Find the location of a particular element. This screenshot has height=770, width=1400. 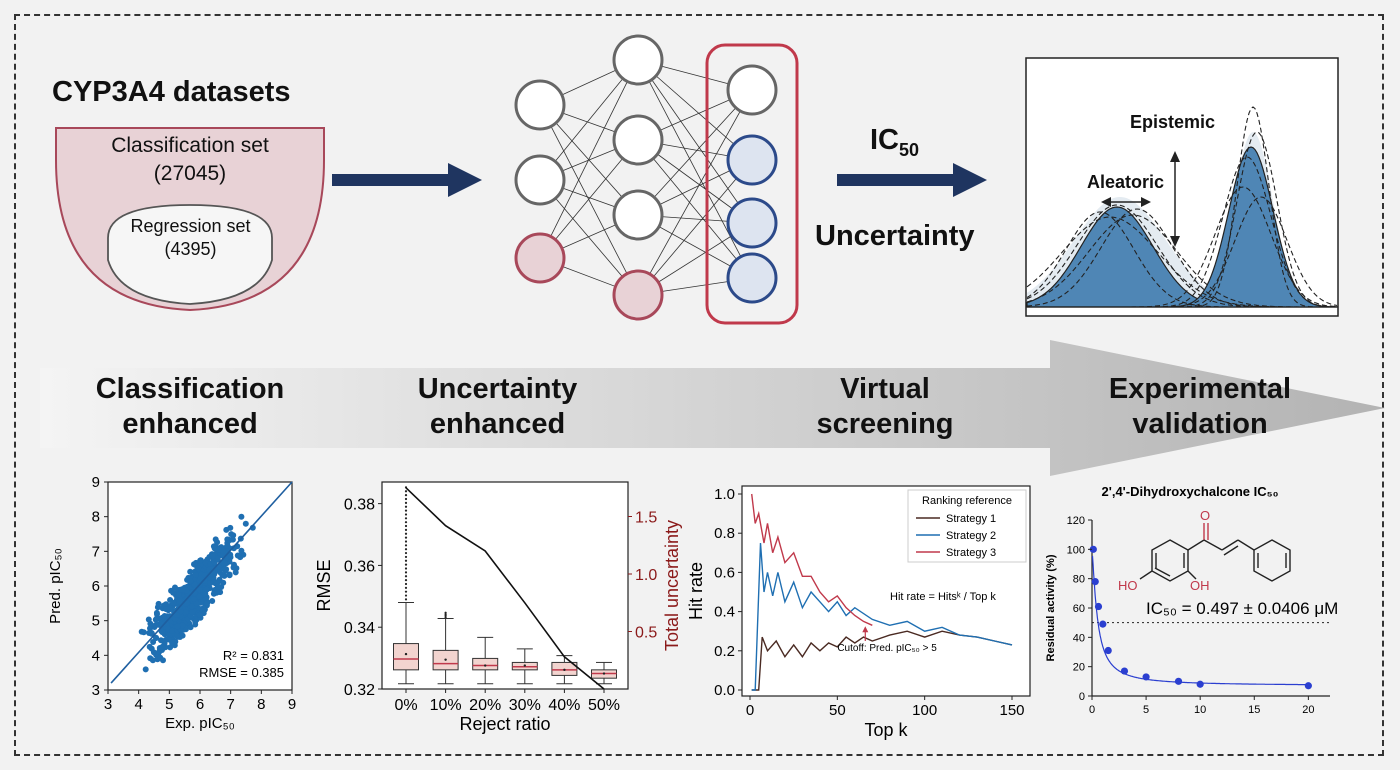

y-tick-label: 6 is located at coordinates (96, 586).